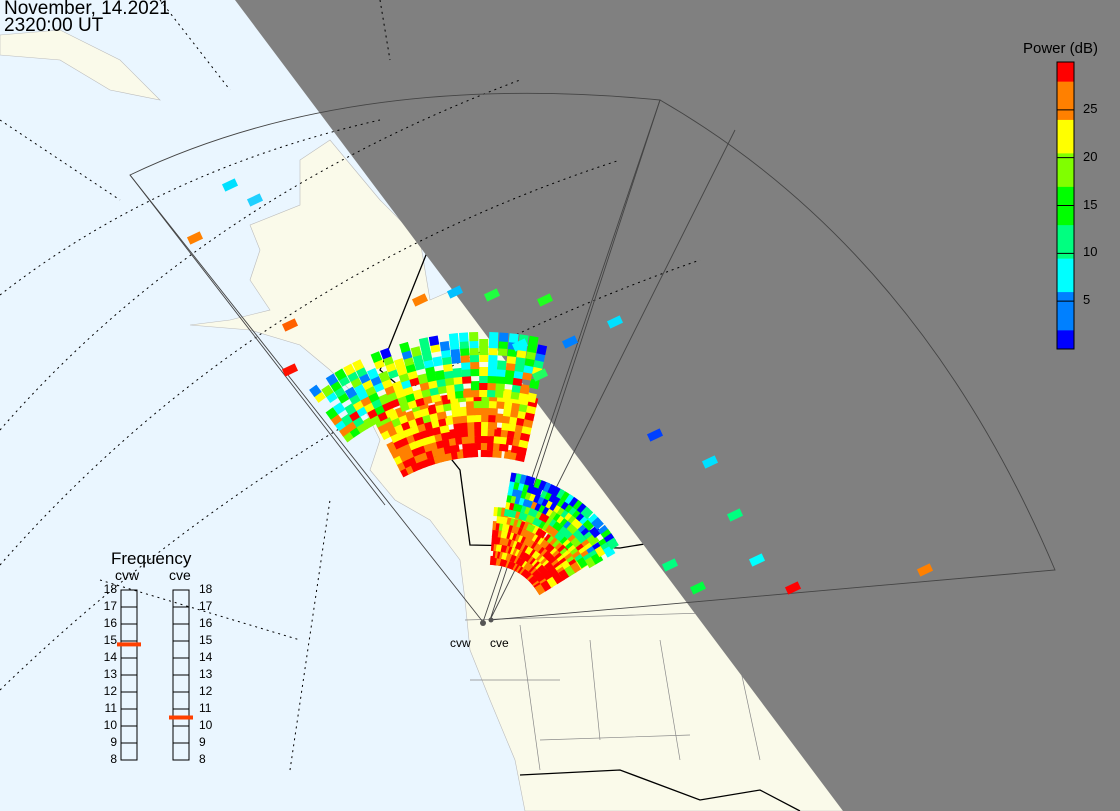  Describe the element at coordinates (1061, 48) in the screenshot. I see `colorbar-title: Power (dB)` at that location.